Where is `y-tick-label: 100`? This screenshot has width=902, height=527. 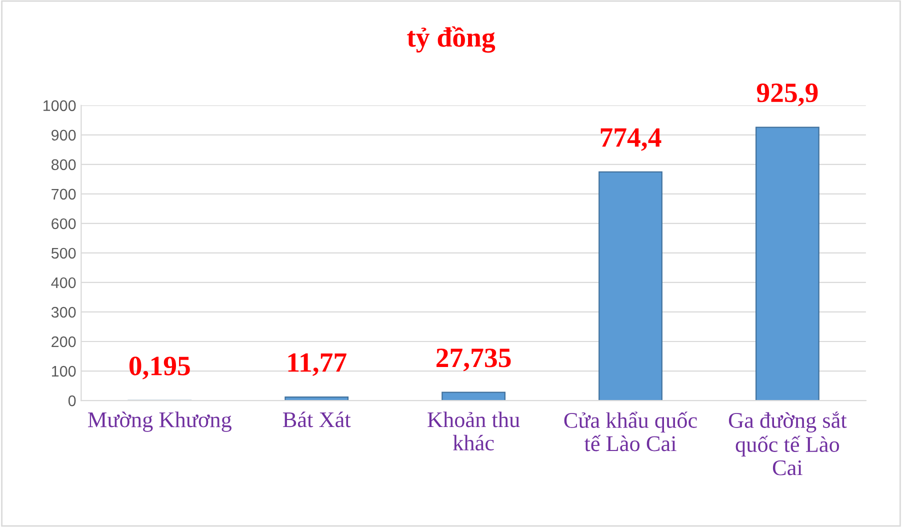
y-tick-label: 100 is located at coordinates (64, 371).